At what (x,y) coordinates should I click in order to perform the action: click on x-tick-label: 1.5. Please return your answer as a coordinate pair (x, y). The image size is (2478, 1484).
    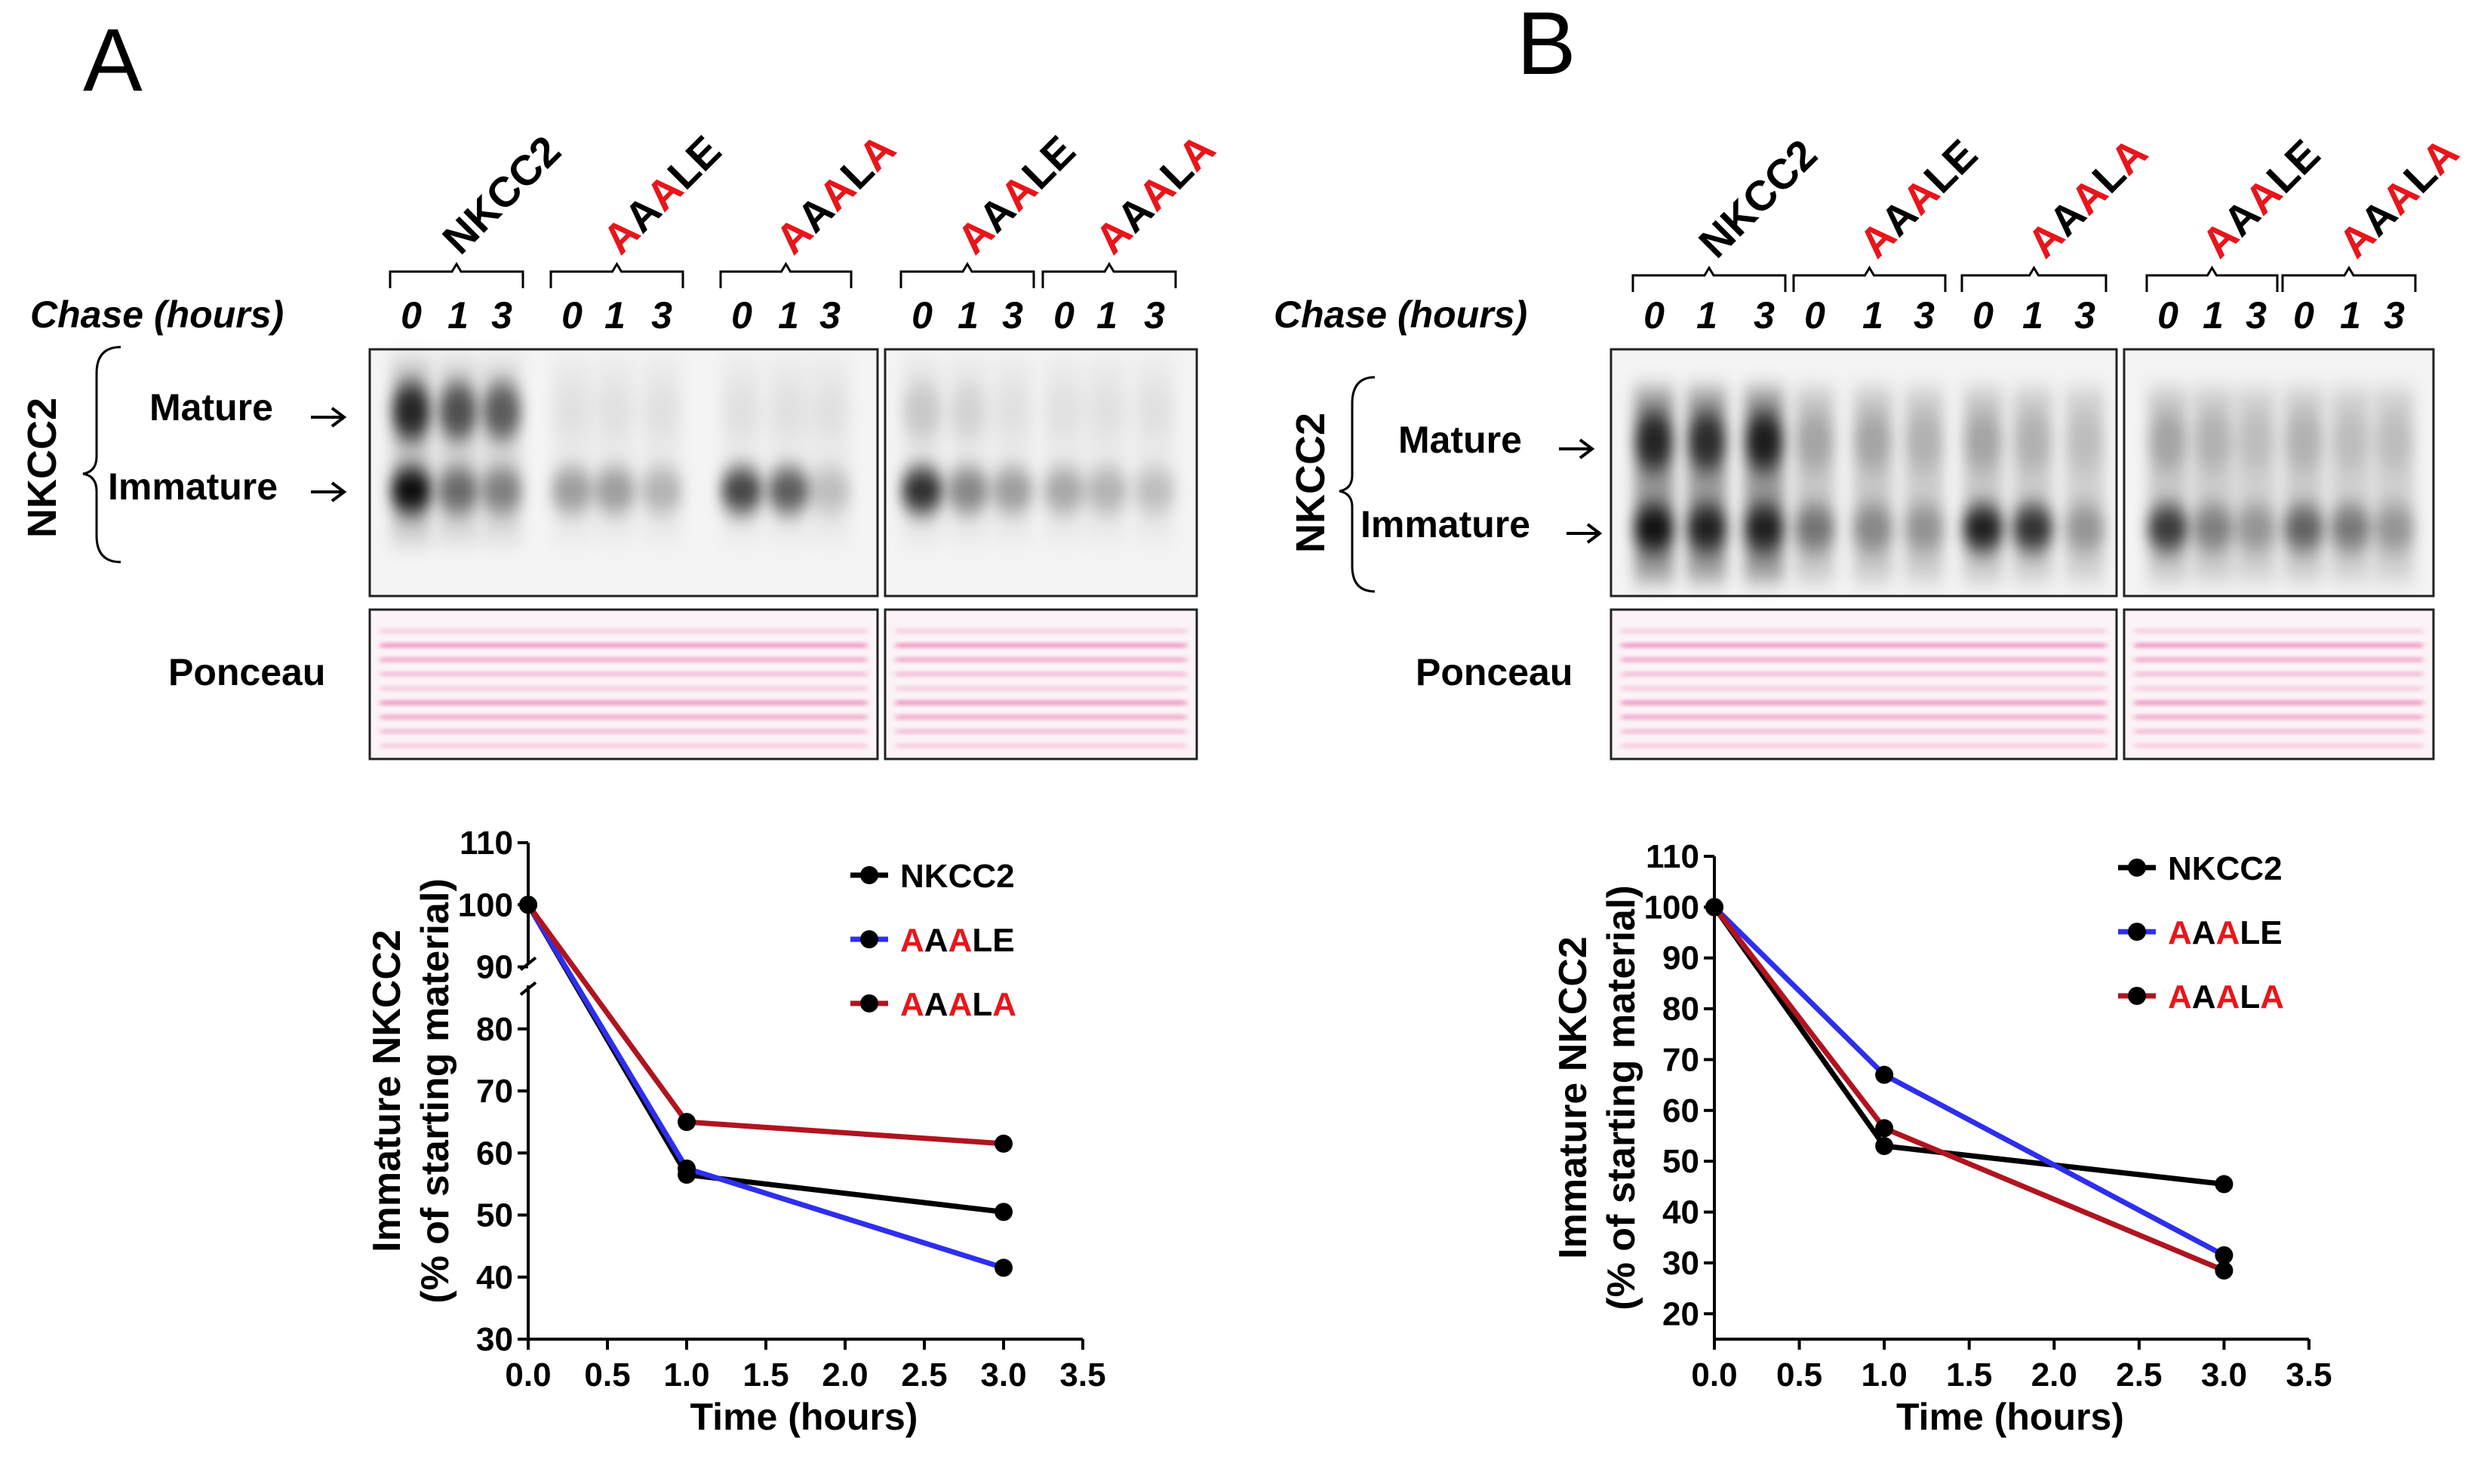
    Looking at the image, I should click on (765, 1374).